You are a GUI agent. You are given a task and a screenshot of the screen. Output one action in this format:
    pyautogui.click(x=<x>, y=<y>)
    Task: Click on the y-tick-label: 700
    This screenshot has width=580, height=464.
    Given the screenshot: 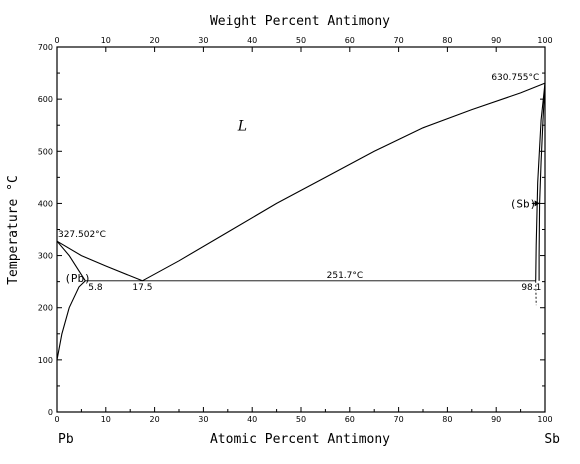 What is the action you would take?
    pyautogui.click(x=45, y=47)
    